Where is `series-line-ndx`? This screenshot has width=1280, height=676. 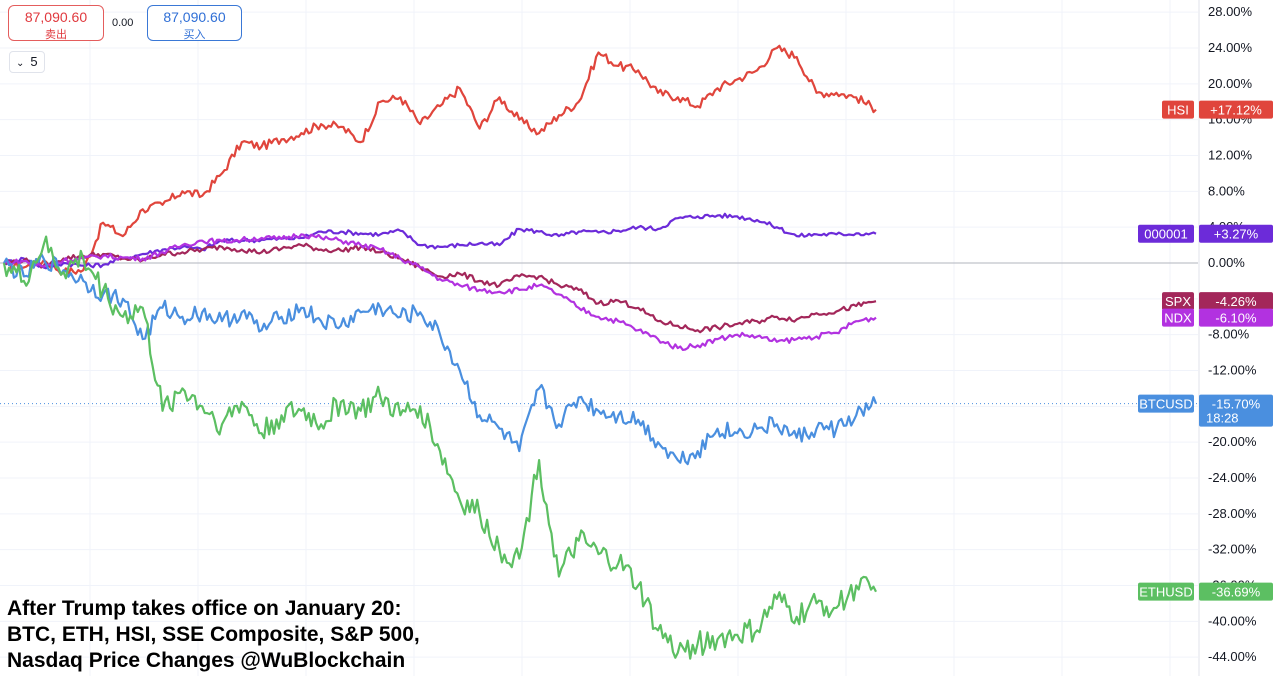 series-line-ndx is located at coordinates (440, 292).